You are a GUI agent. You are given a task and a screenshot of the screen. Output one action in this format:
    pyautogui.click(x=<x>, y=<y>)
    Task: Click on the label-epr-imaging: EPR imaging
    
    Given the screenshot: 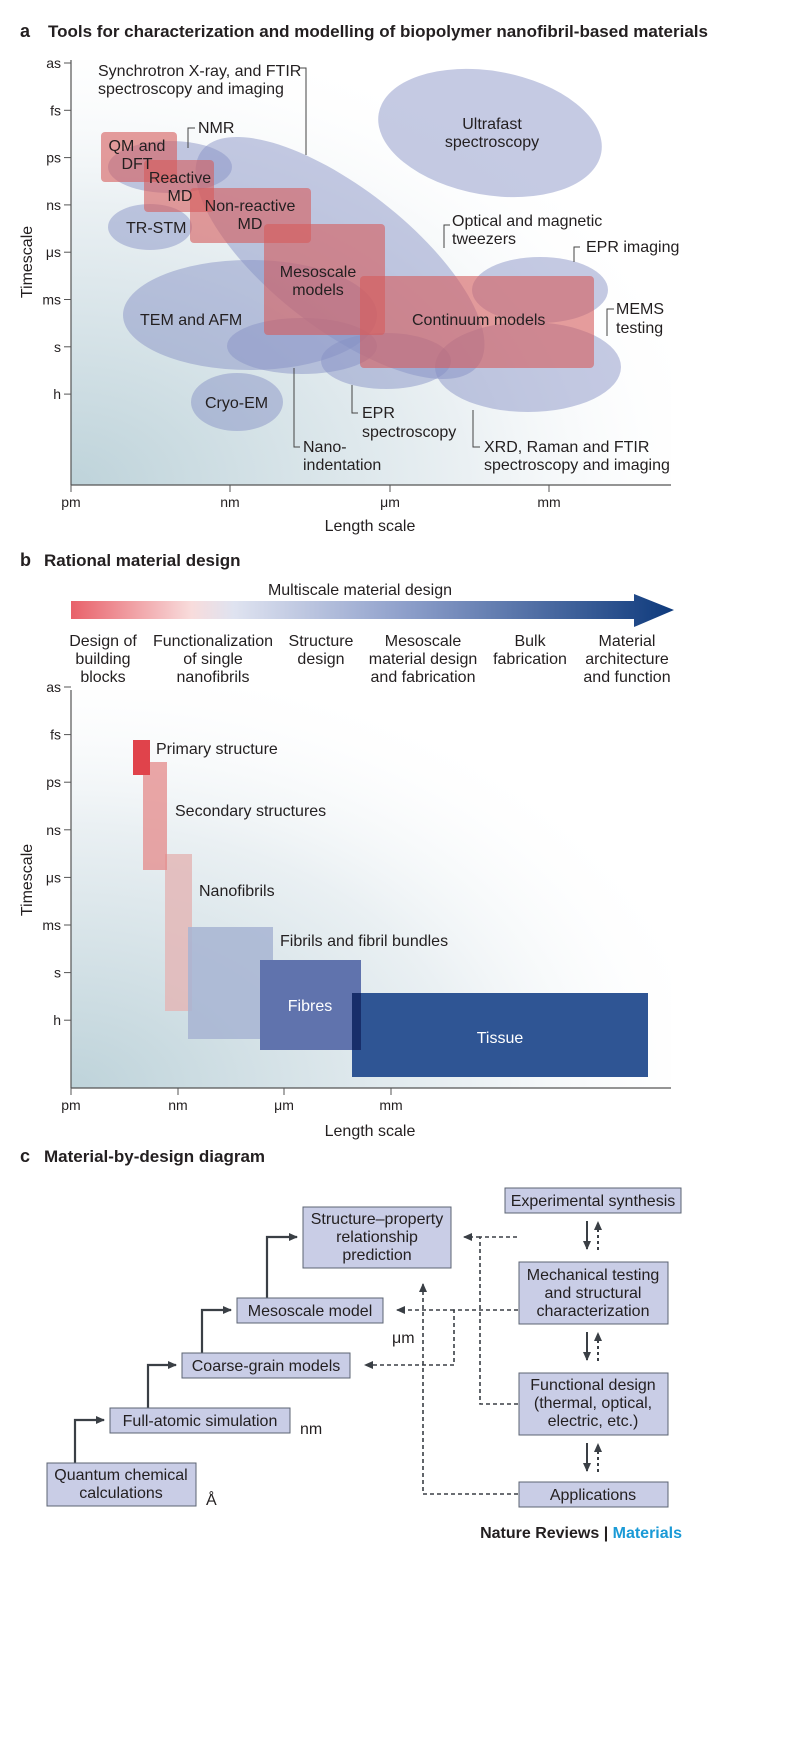 What is the action you would take?
    pyautogui.click(x=632, y=247)
    